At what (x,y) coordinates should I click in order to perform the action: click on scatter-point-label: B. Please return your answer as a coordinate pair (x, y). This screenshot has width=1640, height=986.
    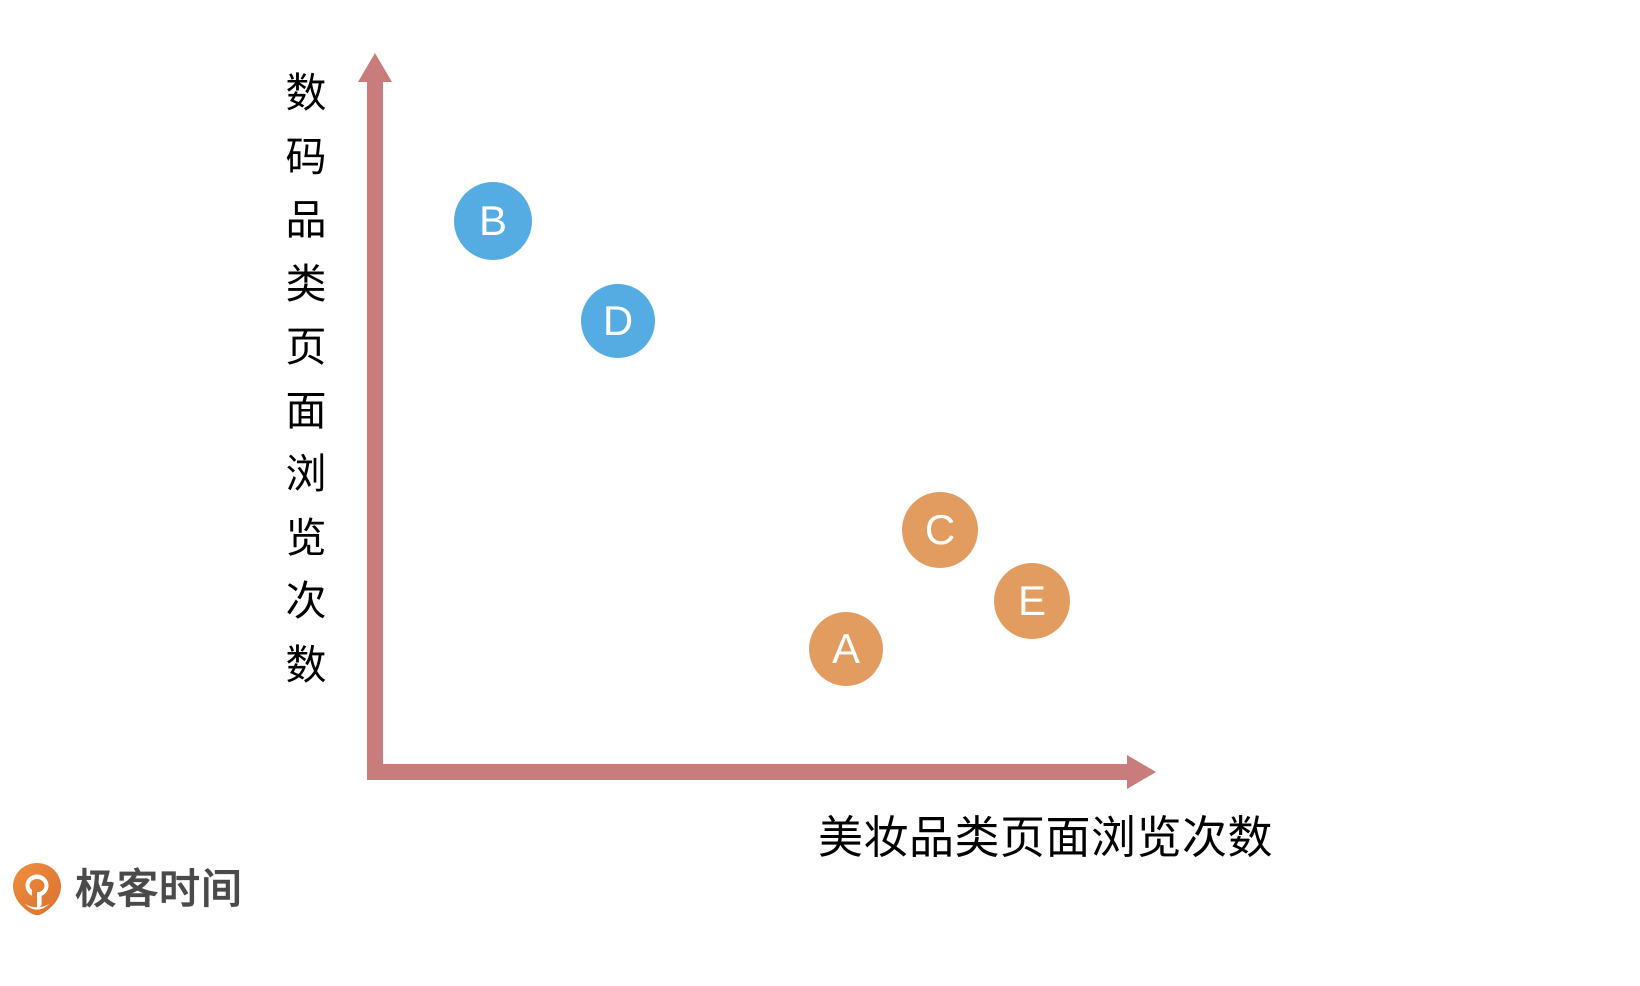
    Looking at the image, I should click on (492, 220).